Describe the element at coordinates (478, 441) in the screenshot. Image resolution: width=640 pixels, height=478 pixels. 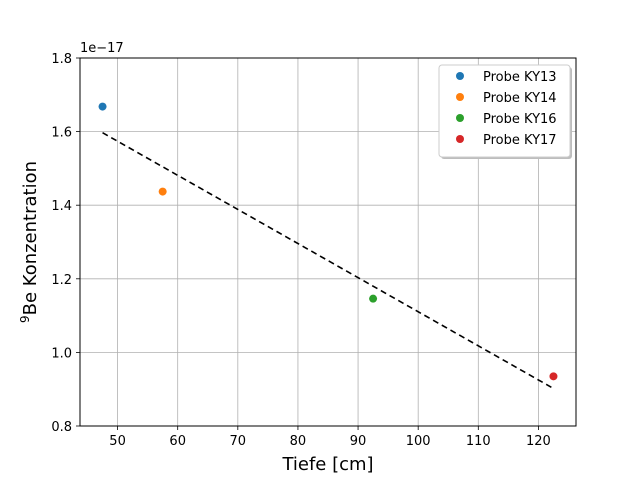
I see `x-tick-label: 110` at that location.